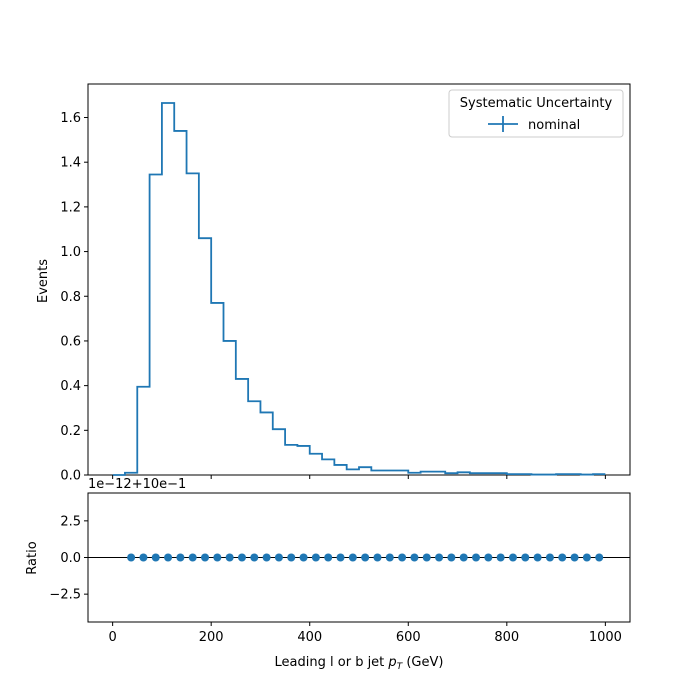  I want to click on ratio-y-ticks: −2.5 0.0 2.5, so click(68, 558).